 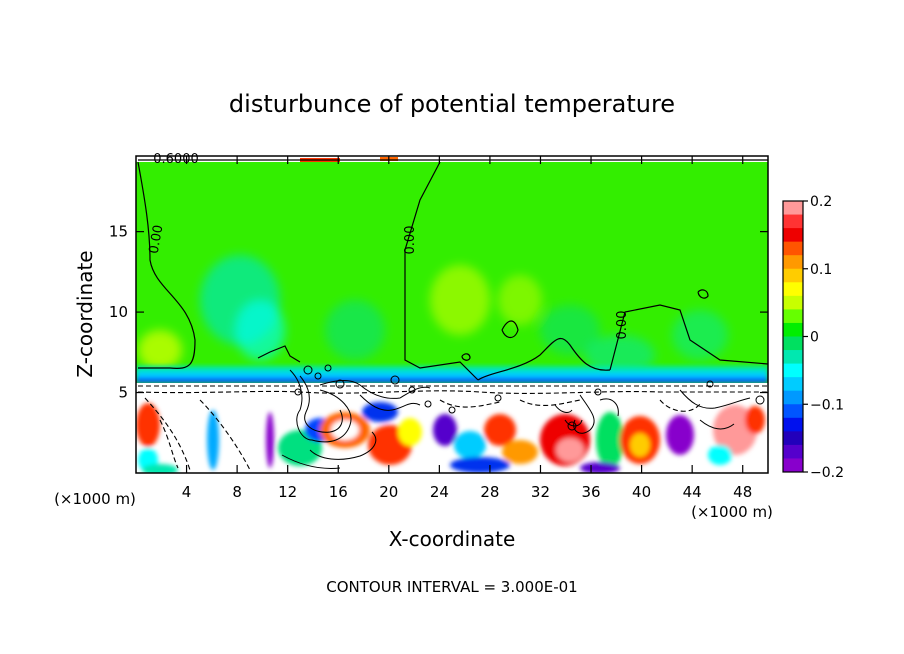 I want to click on colorbar: 0.2 0.1 0 −0.1 −0.2, so click(x=813, y=337).